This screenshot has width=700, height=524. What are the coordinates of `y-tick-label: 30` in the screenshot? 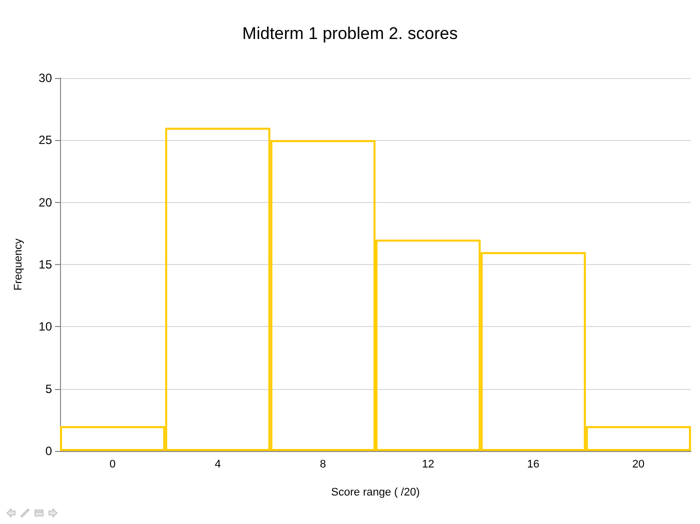 It's located at (45, 78).